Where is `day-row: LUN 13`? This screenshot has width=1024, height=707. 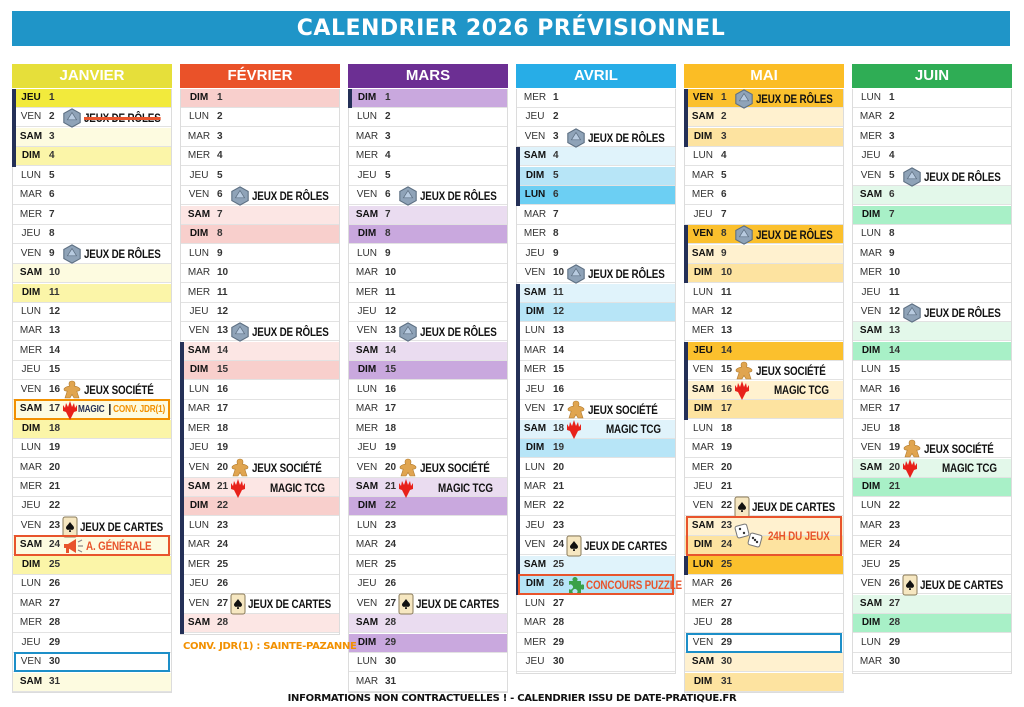
day-row: LUN 13 is located at coordinates (596, 332).